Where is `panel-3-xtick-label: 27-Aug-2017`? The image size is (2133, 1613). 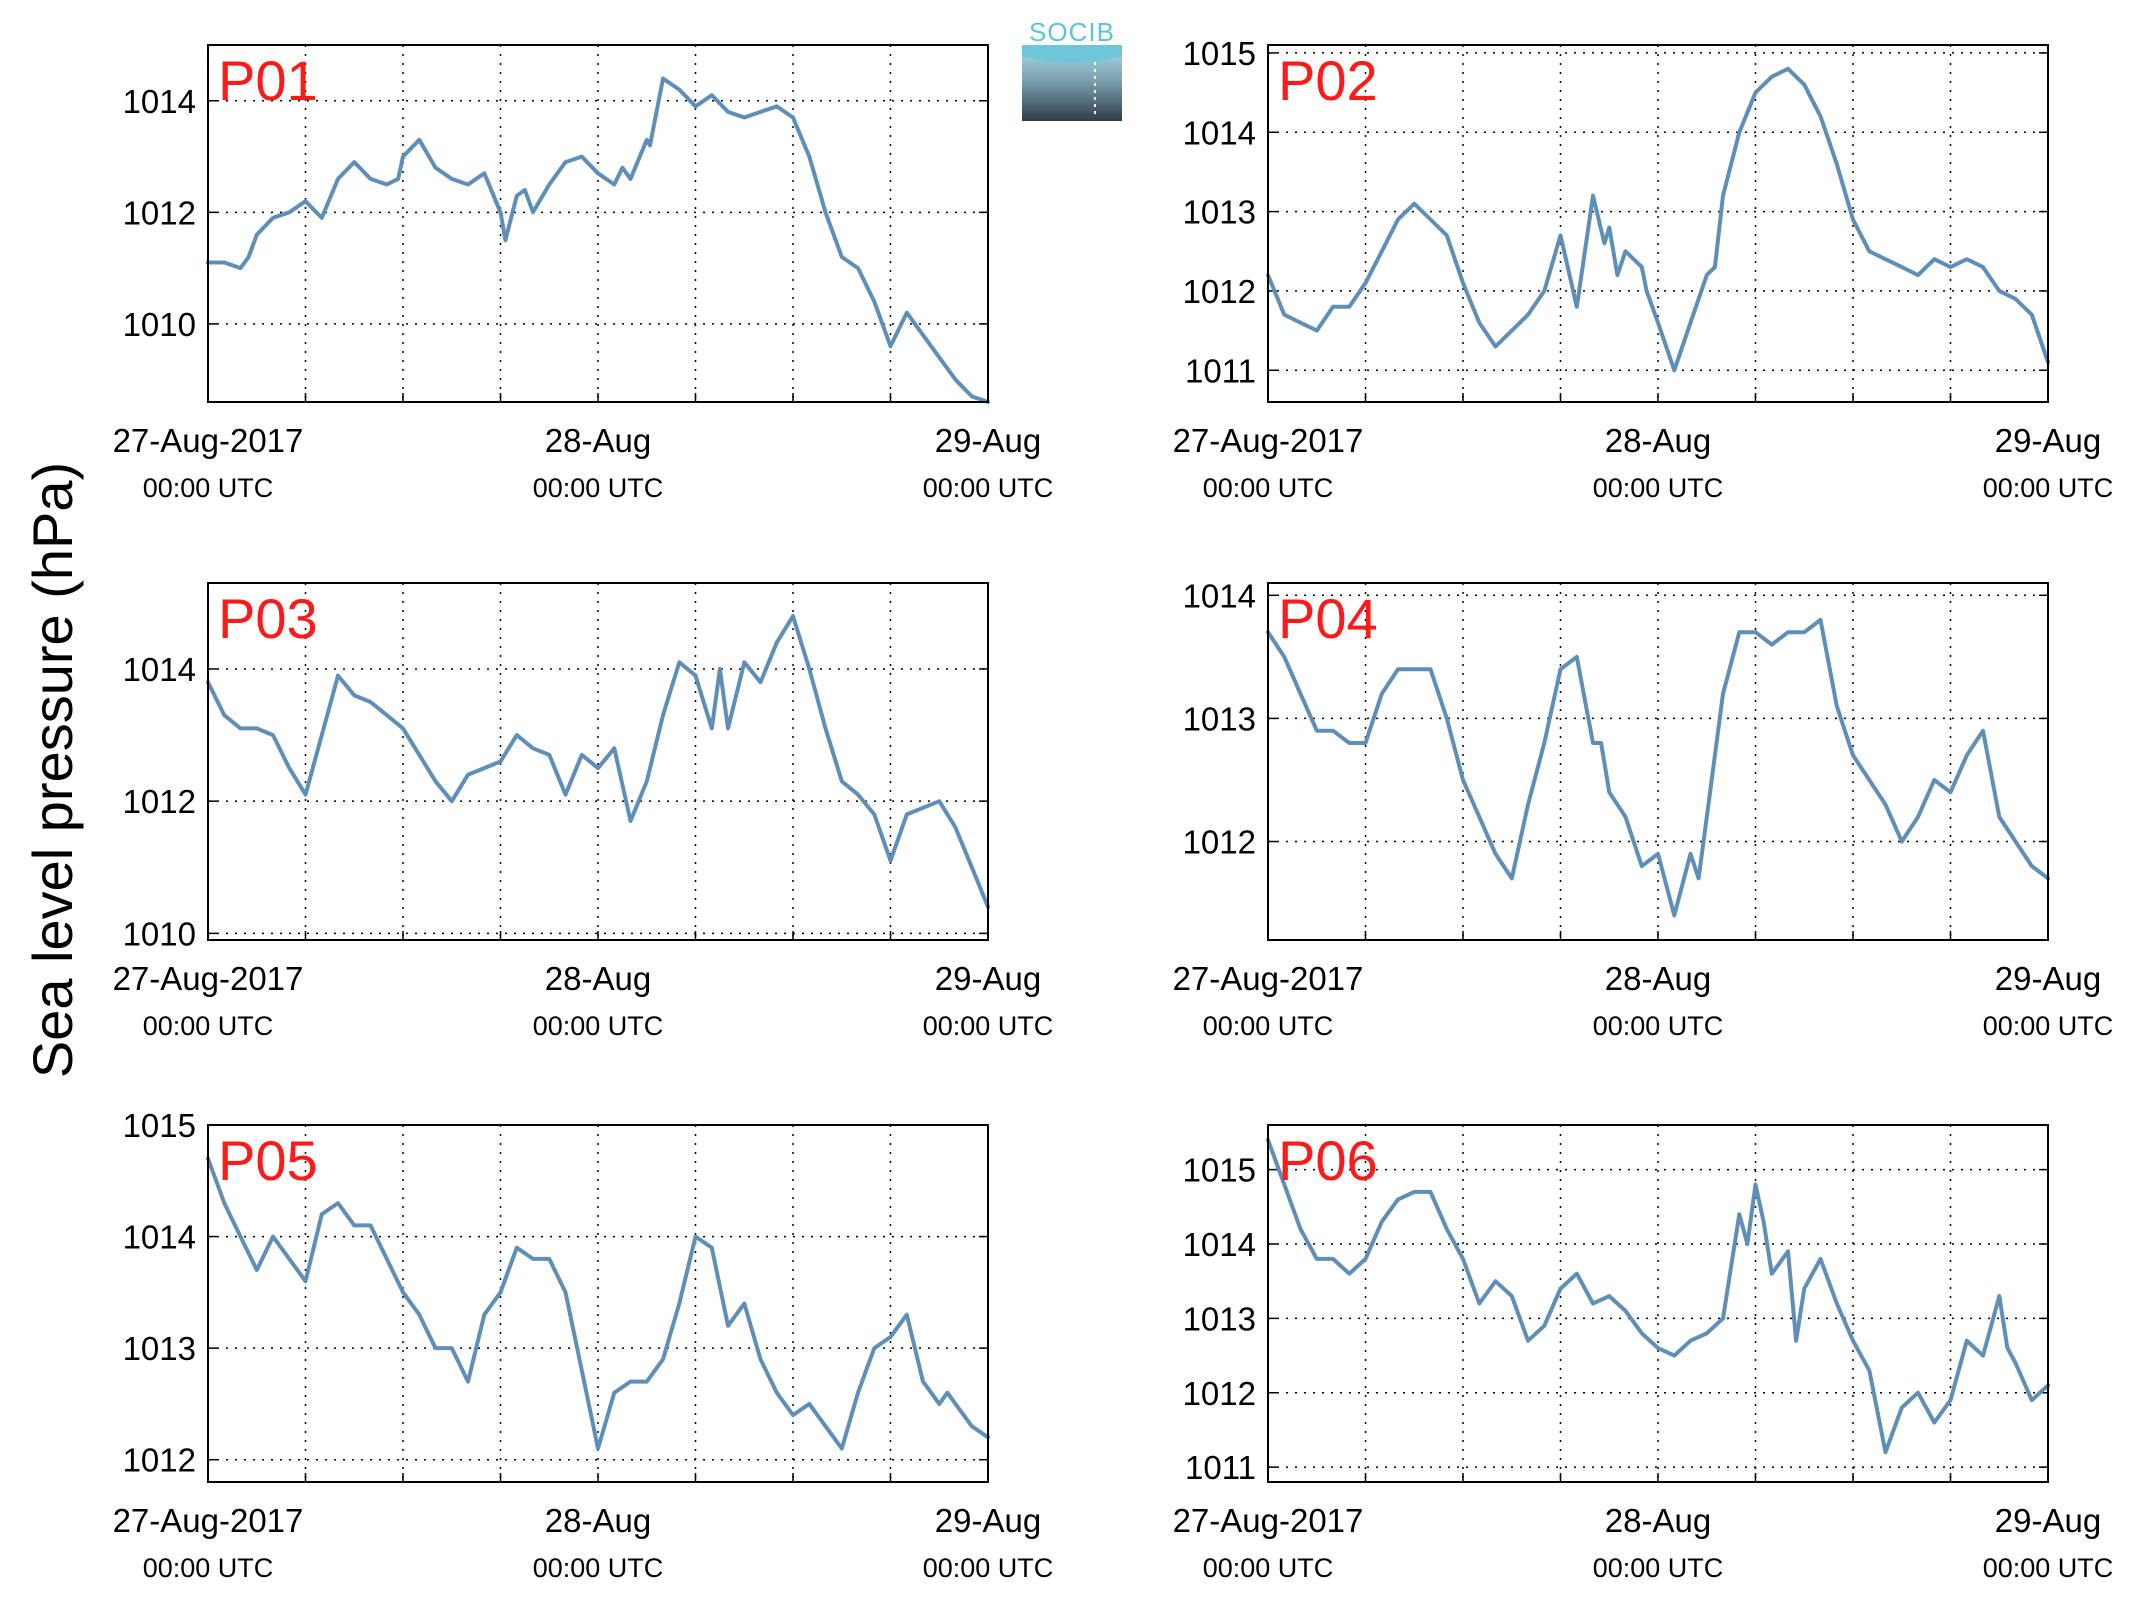
panel-3-xtick-label: 27-Aug-2017 is located at coordinates (208, 978).